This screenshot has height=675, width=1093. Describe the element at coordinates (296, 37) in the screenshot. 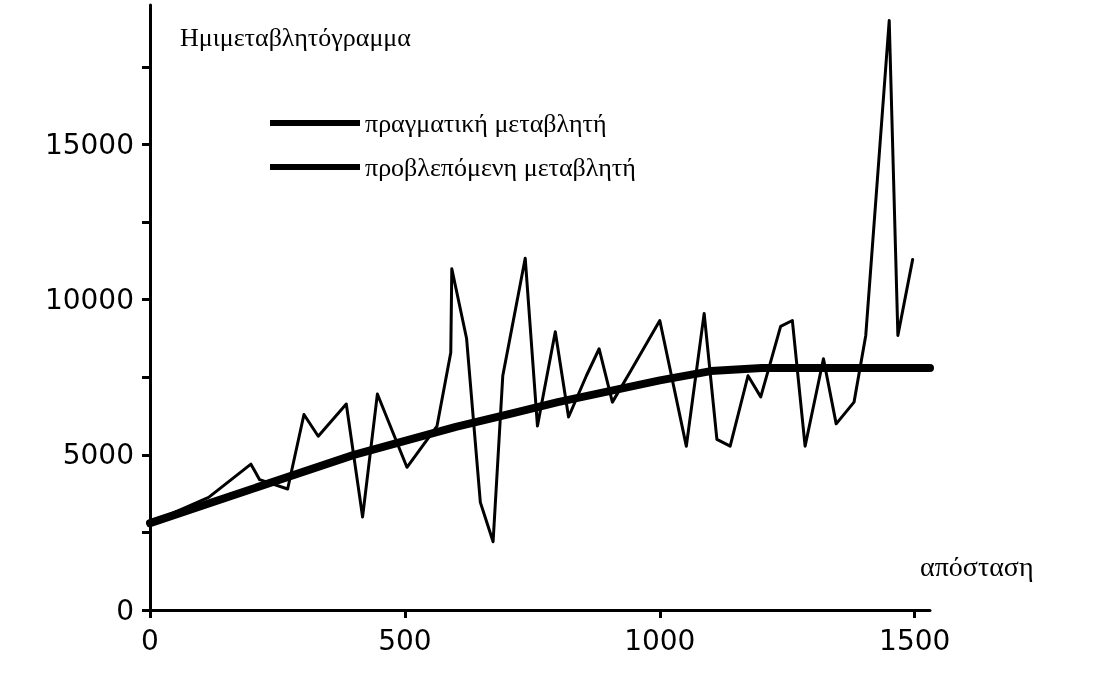

I see `y-axis-title: Ημιμεταβλητόγραμμα` at that location.